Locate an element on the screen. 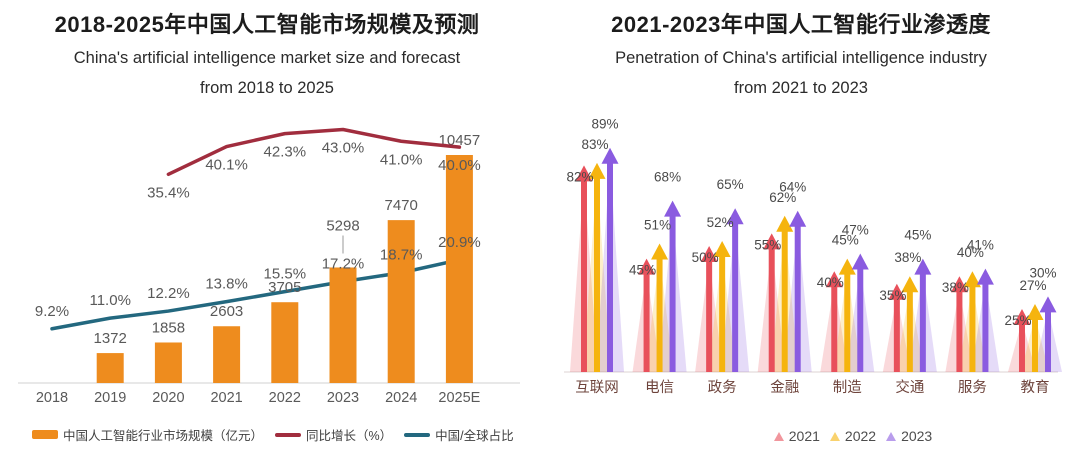  svg-text: 41.0% is located at coordinates (401, 159).